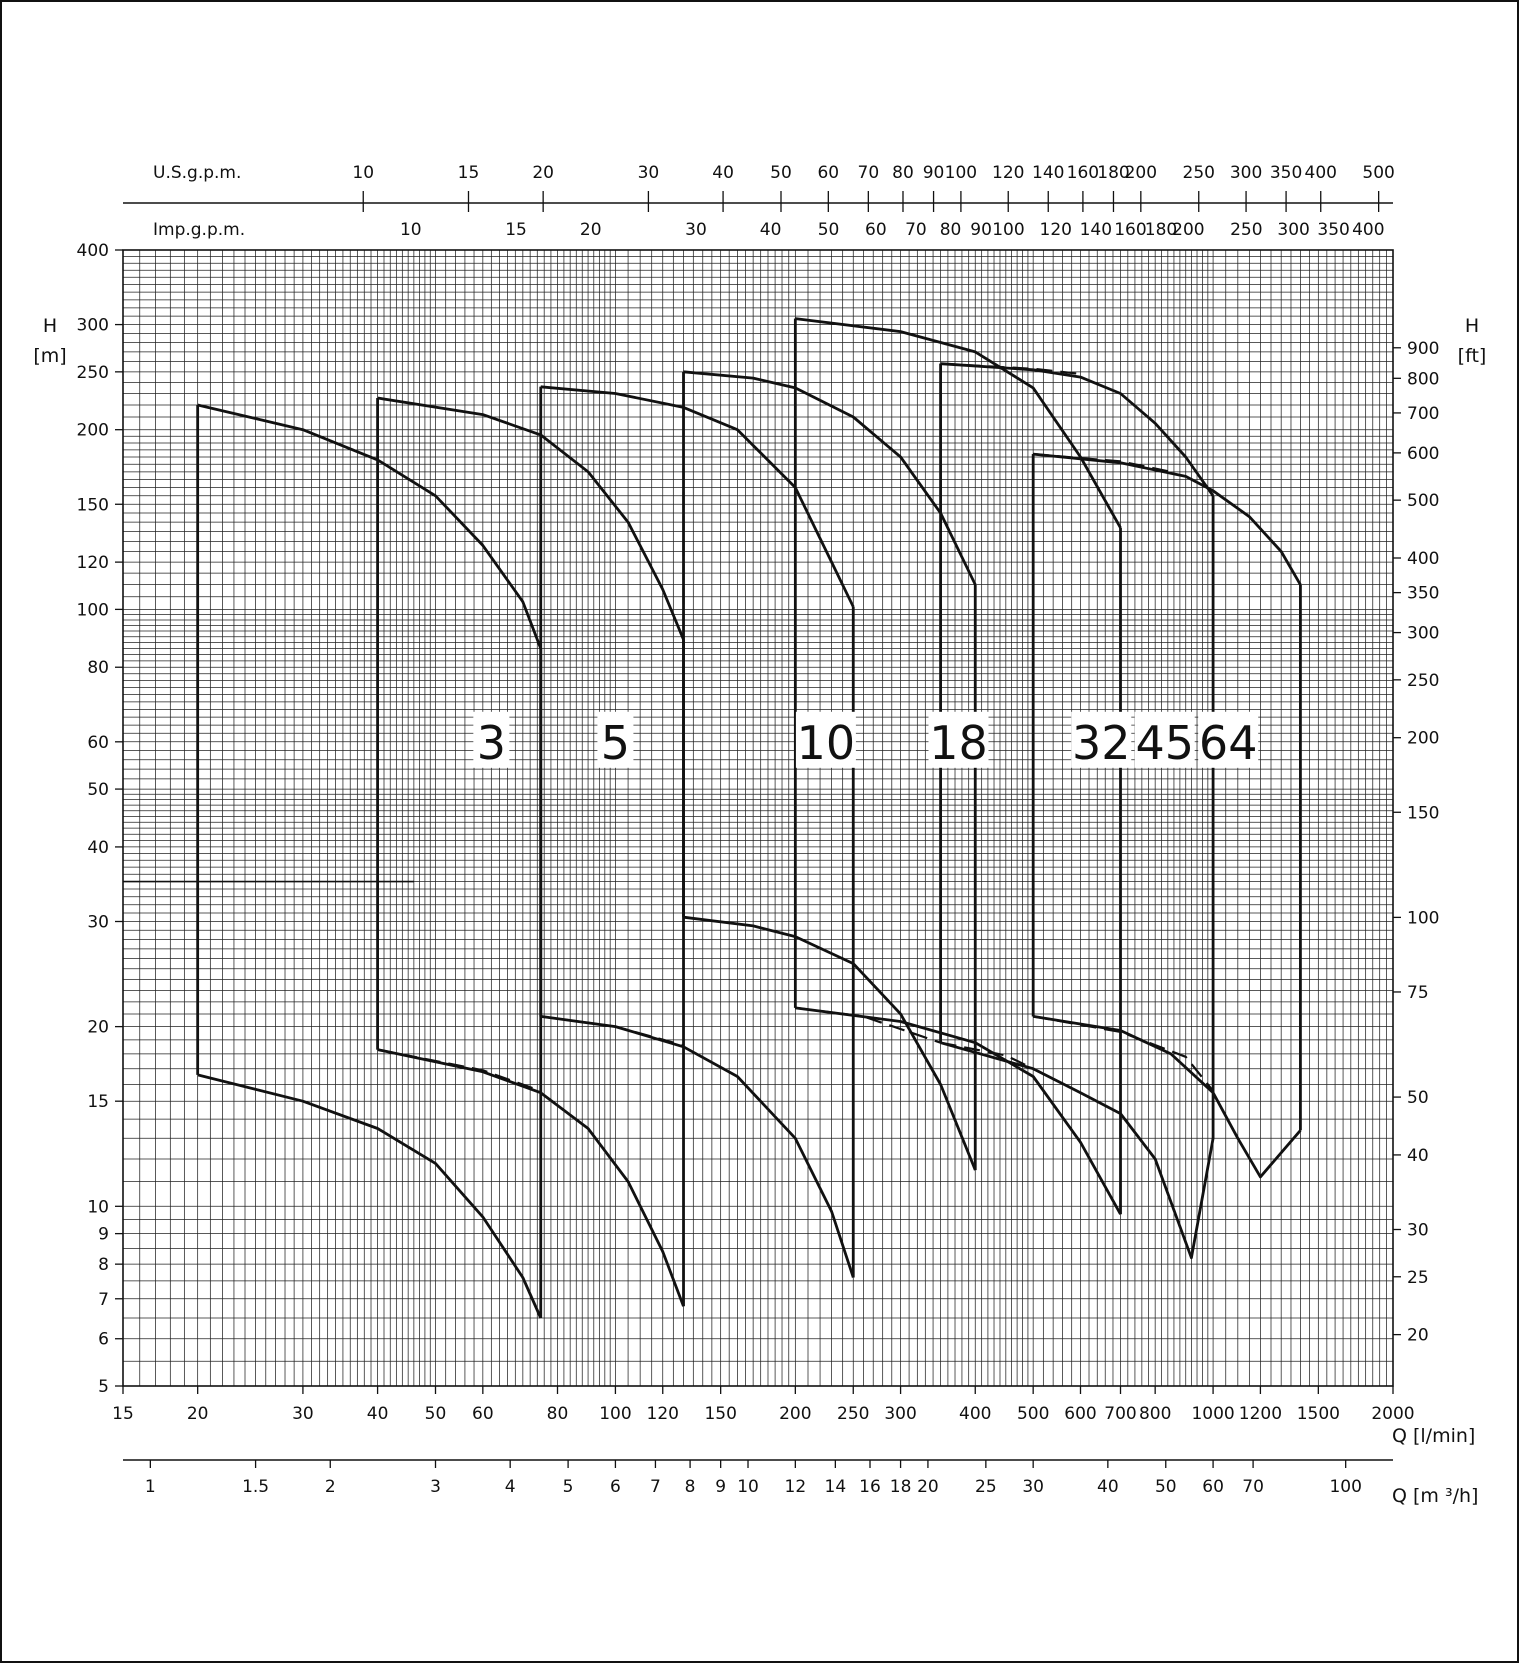 Image resolution: width=1519 pixels, height=1663 pixels. I want to click on x-tick-label: 80, so click(558, 1414).